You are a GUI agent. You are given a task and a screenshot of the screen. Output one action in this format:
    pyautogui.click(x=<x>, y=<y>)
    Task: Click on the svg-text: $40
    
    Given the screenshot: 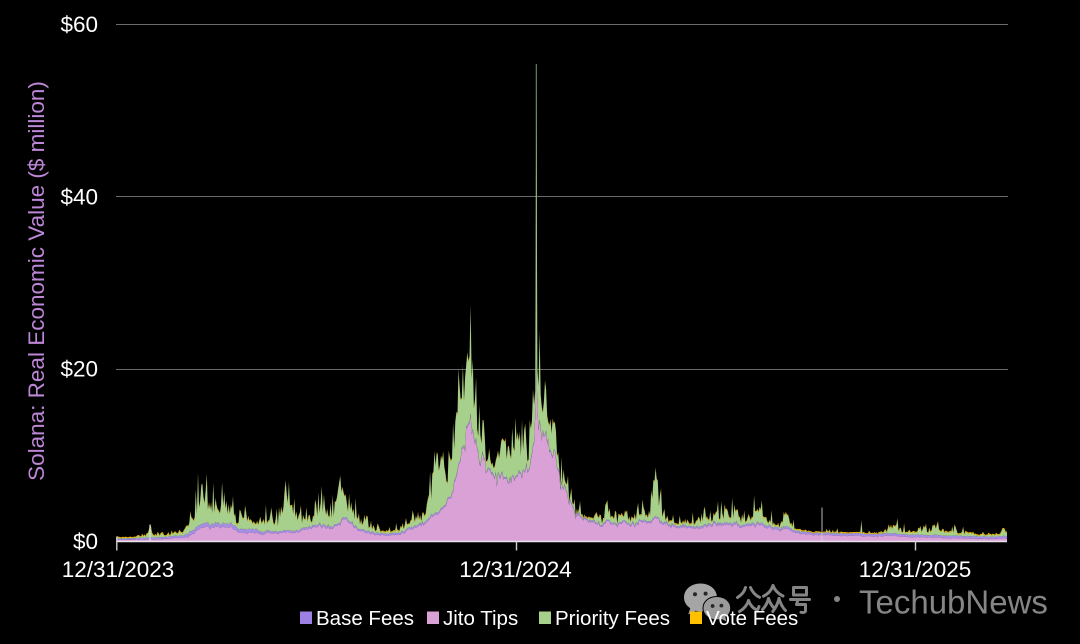 What is the action you would take?
    pyautogui.click(x=79, y=196)
    